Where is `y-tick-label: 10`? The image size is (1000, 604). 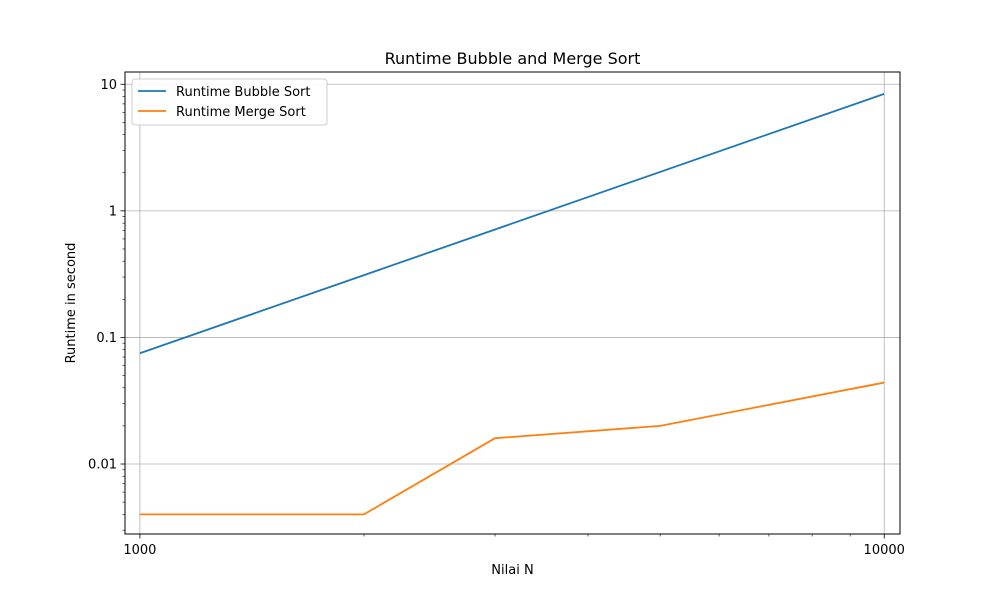
y-tick-label: 10 is located at coordinates (108, 85).